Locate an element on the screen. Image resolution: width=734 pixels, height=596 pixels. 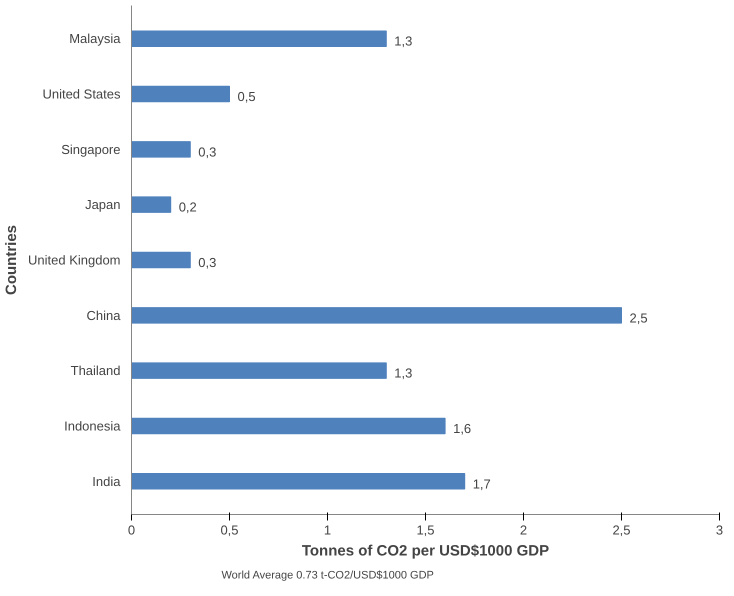
text: World Average 0.73 t-CO2/USD$1000 GDP is located at coordinates (328, 576).